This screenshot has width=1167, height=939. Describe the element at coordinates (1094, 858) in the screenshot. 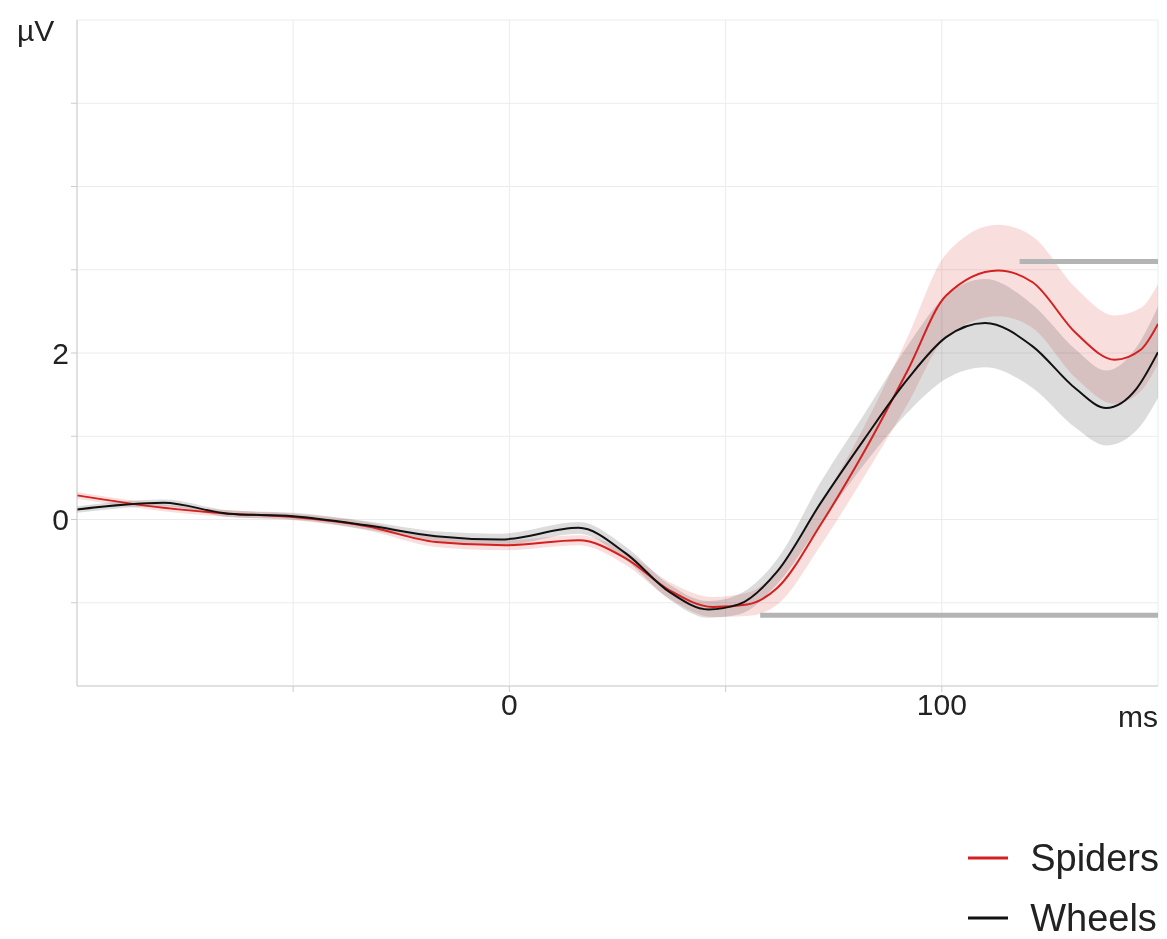

I see `legend-label: Spiders` at that location.